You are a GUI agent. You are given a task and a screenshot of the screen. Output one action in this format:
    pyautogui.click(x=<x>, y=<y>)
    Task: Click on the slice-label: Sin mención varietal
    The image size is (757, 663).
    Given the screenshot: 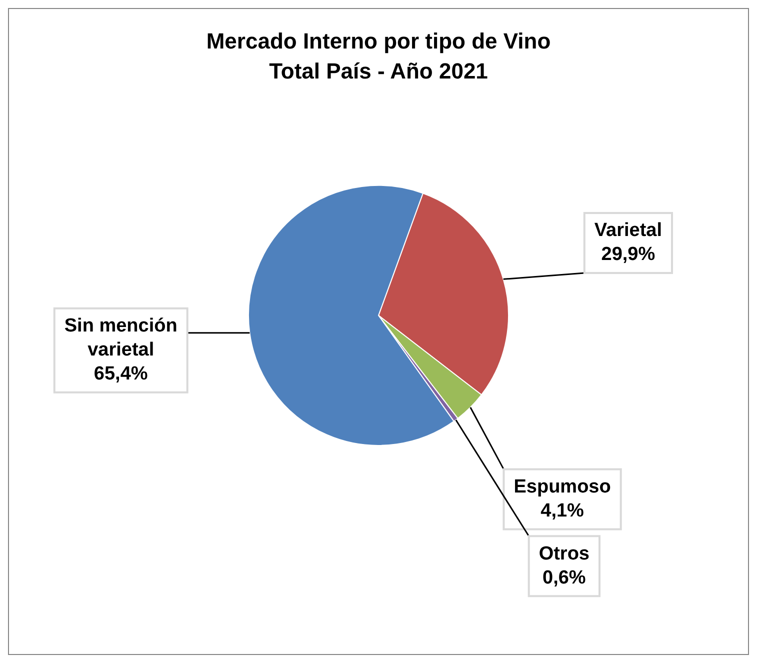 What is the action you would take?
    pyautogui.click(x=121, y=338)
    